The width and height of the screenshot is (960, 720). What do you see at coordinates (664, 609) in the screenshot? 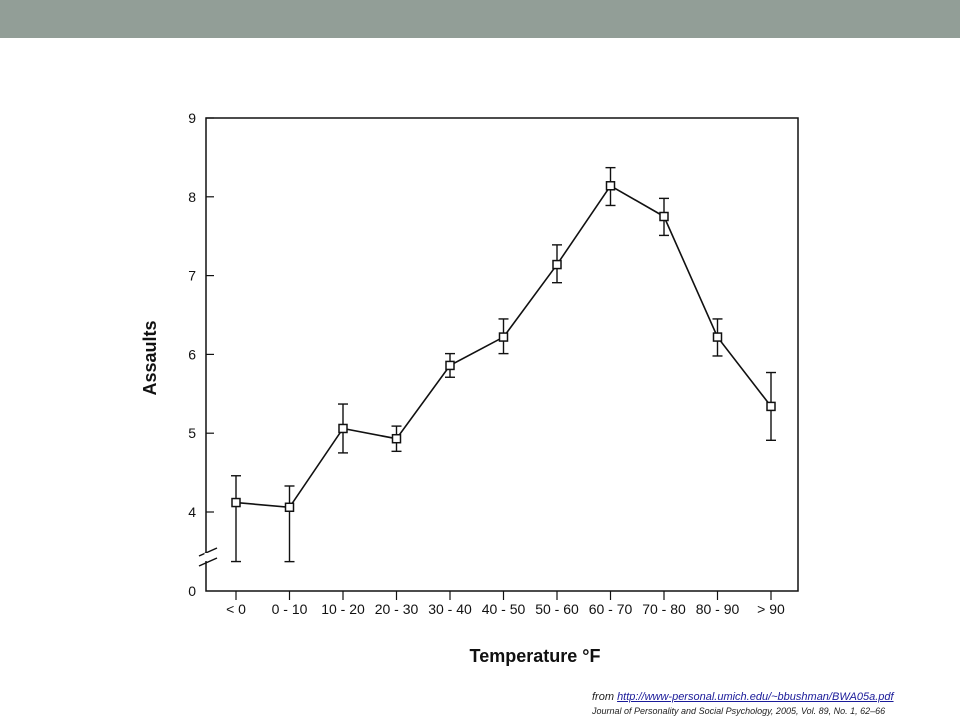
I see `x-tick-label: 70 - 80` at bounding box center [664, 609].